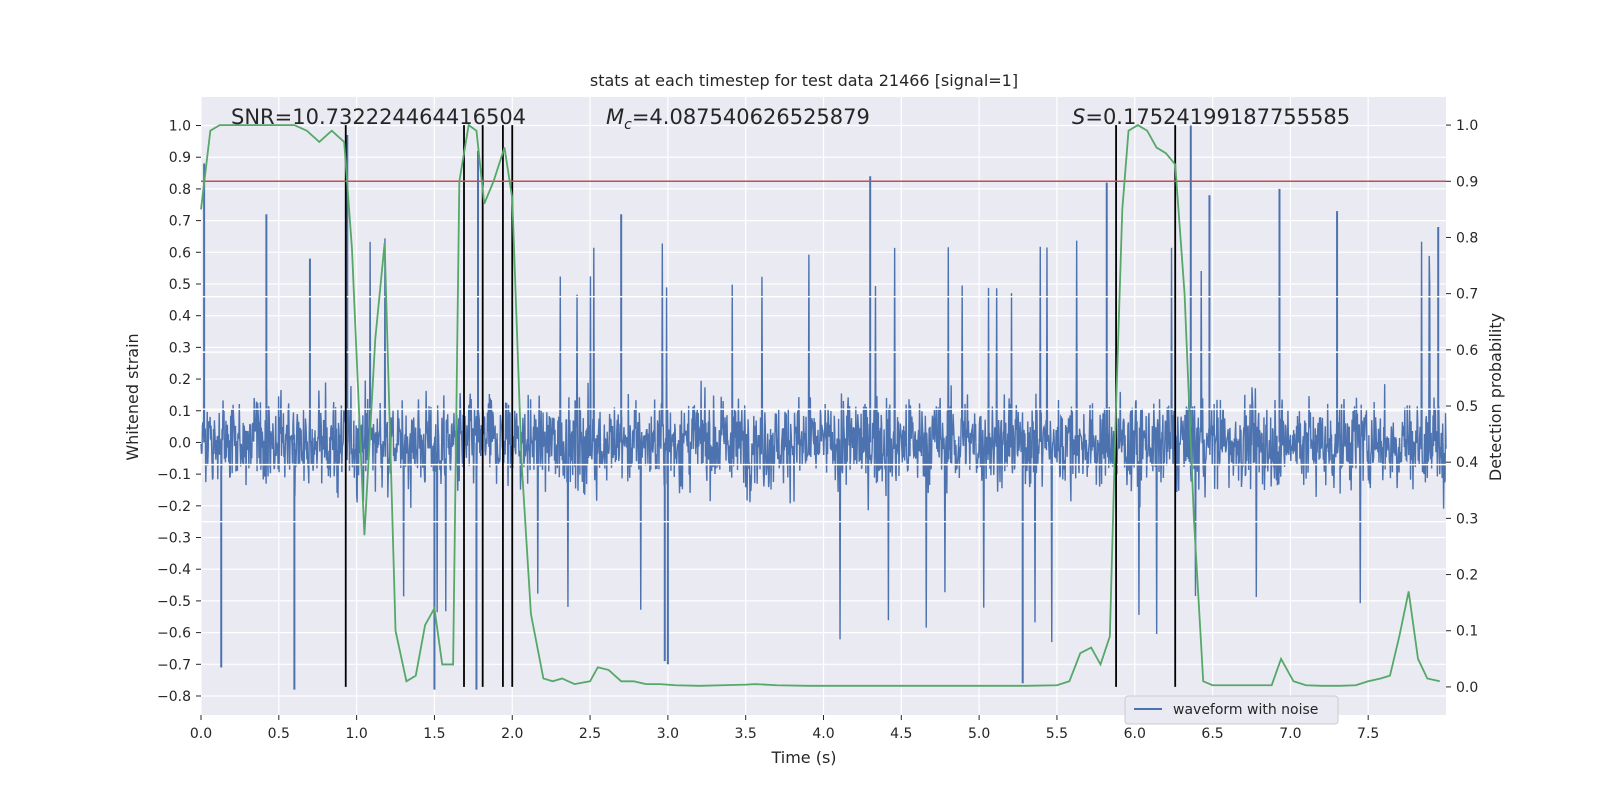  I want to click on y-tick-label: −0.5, so click(174, 602).